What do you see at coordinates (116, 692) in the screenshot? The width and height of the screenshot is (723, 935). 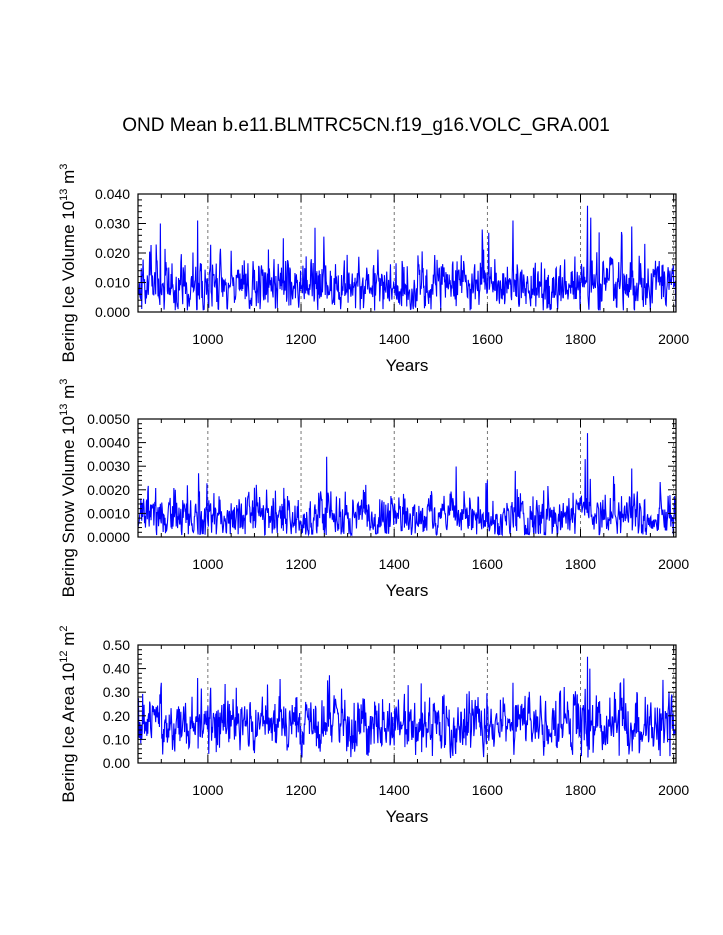 I see `y-tick-label: 0.30` at bounding box center [116, 692].